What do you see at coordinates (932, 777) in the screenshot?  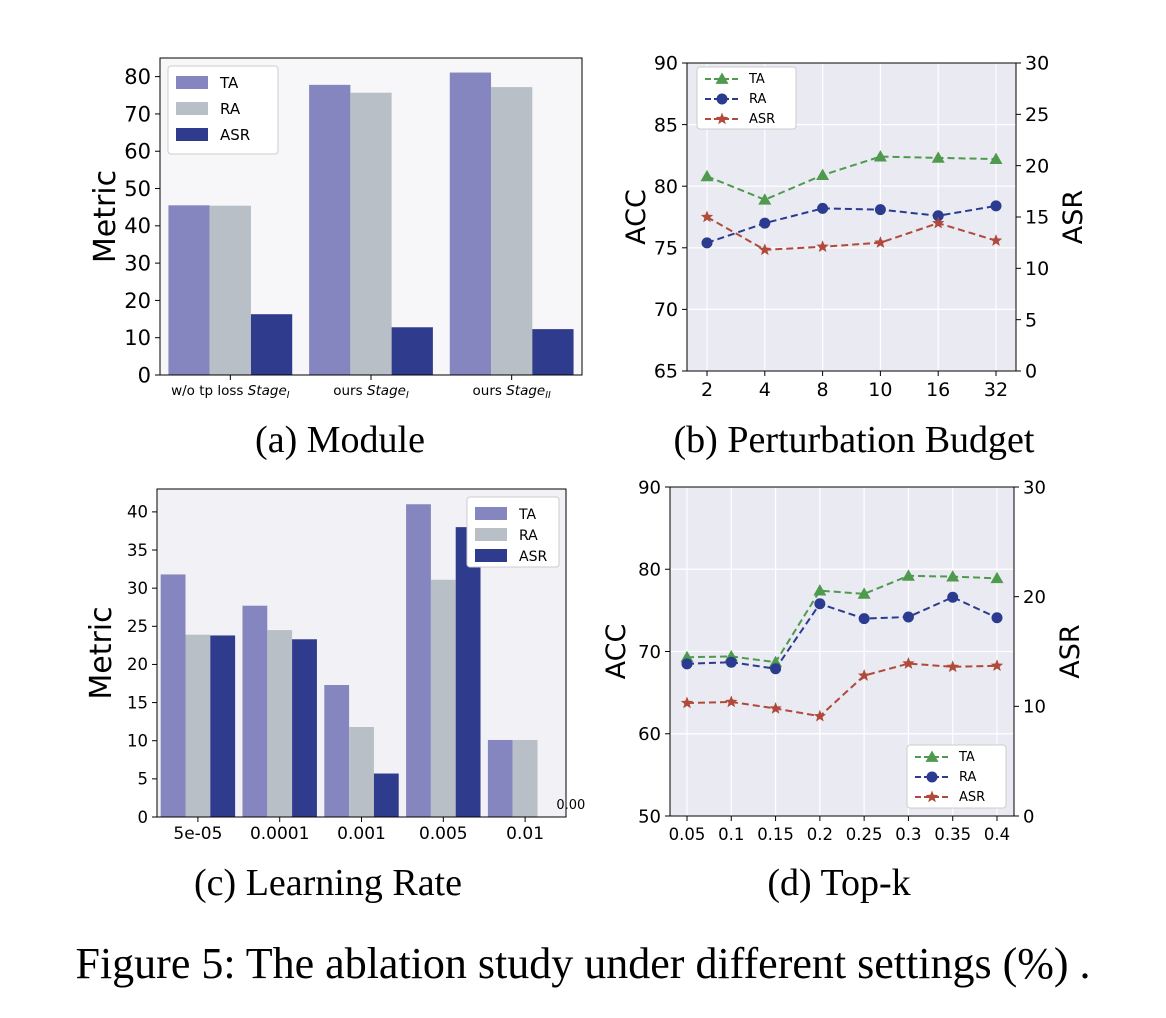 I see `legend-marker-ra` at bounding box center [932, 777].